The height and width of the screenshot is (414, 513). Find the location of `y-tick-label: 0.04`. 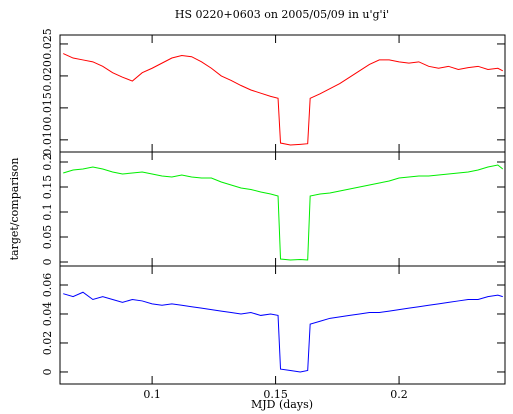

y-tick-label: 0.04 is located at coordinates (47, 314).